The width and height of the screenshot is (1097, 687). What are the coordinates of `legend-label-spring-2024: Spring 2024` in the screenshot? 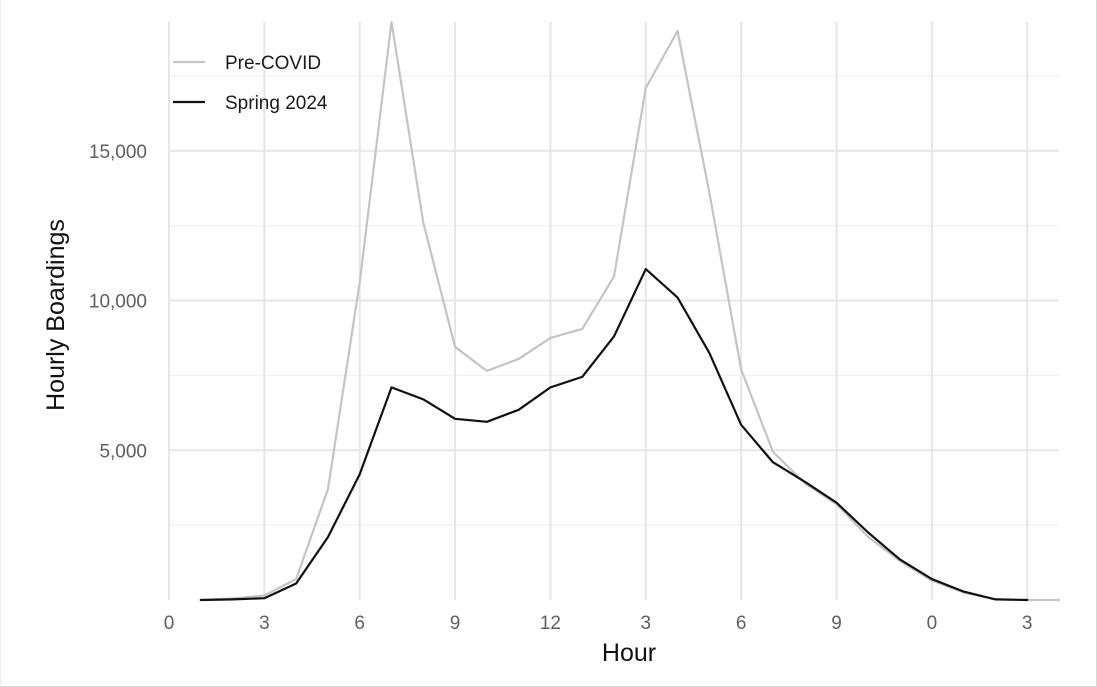 It's located at (276, 103).